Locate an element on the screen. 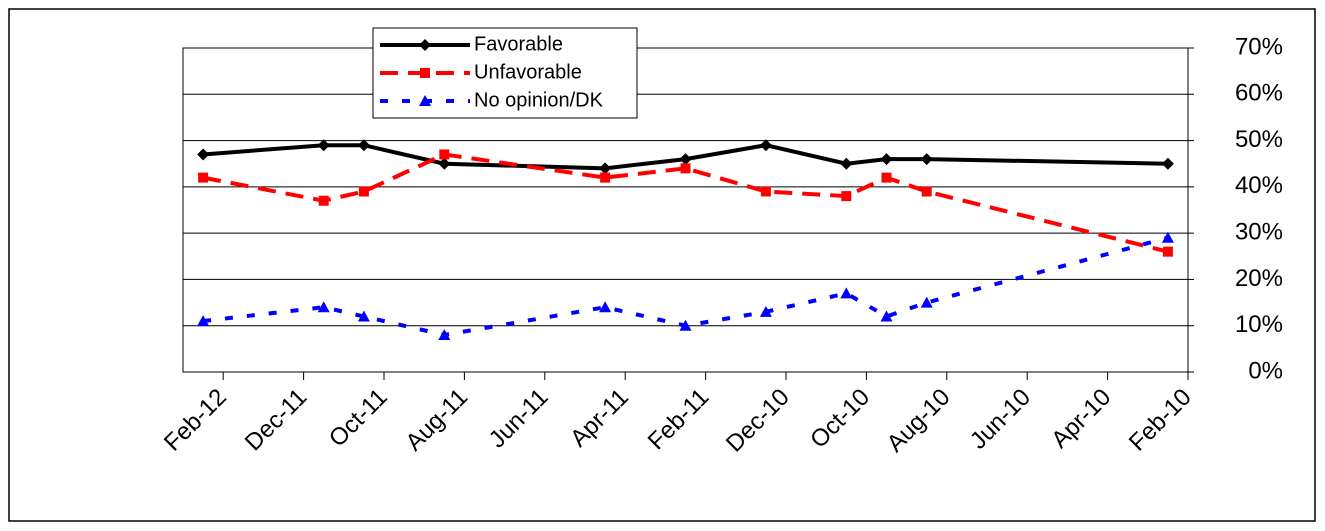  y-tick-label: 50% is located at coordinates (1259, 139).